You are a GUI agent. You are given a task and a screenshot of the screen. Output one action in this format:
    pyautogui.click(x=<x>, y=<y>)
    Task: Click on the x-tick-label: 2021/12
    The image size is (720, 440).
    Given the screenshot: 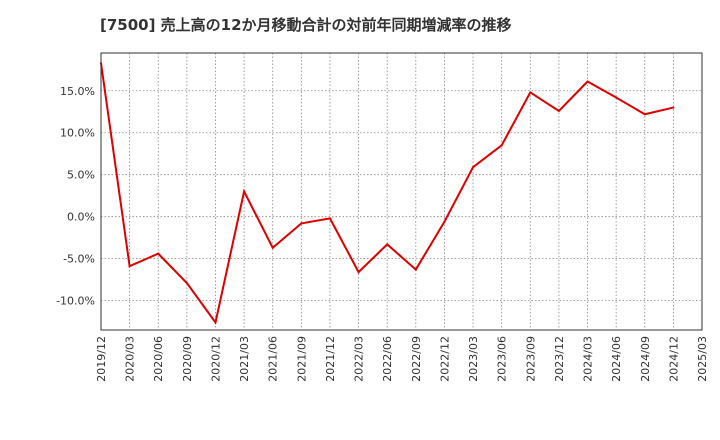 What is the action you would take?
    pyautogui.click(x=330, y=359)
    